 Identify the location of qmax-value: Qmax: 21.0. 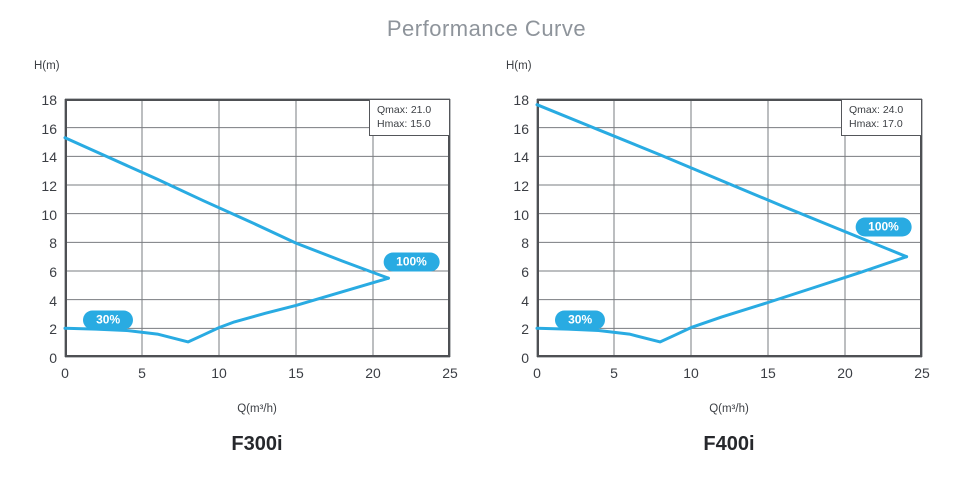
(404, 110).